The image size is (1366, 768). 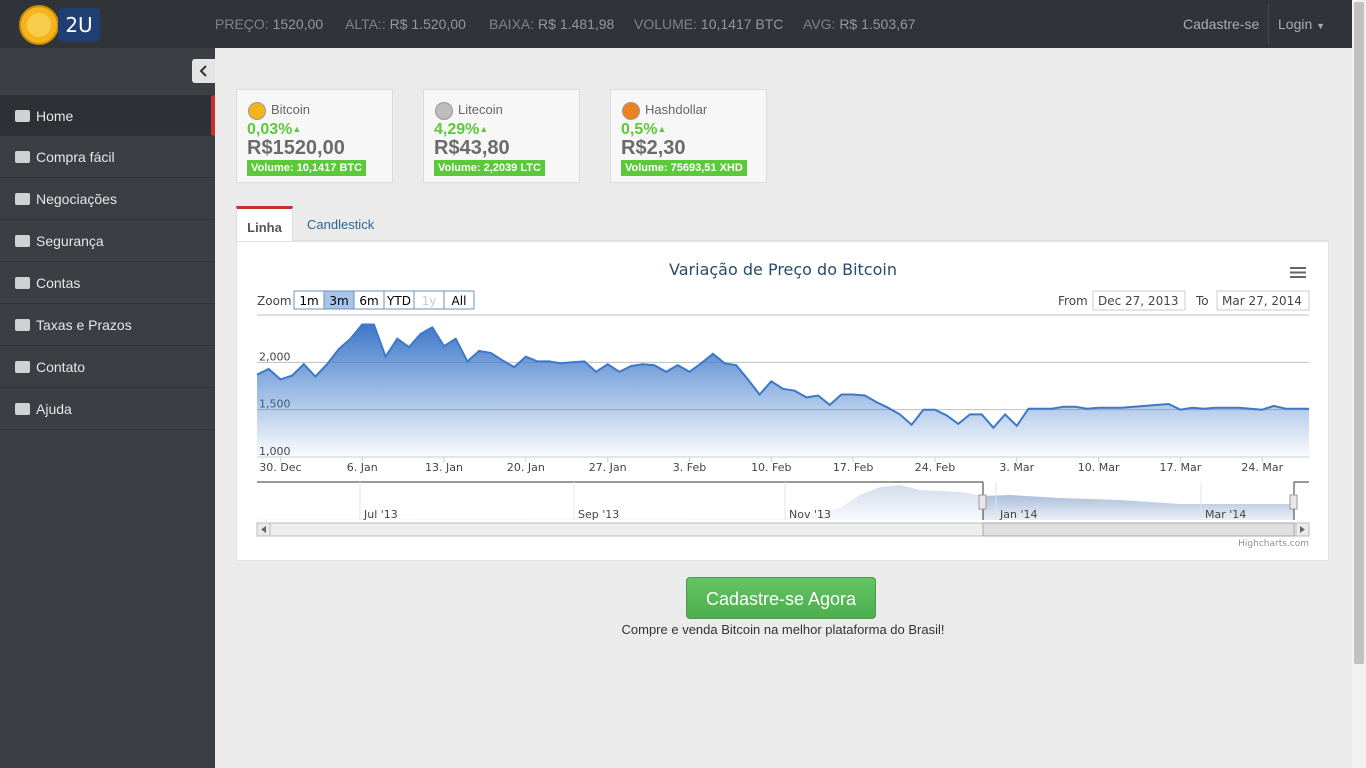 I want to click on chart-title: Variação de Preço do Bitcoin, so click(x=783, y=269).